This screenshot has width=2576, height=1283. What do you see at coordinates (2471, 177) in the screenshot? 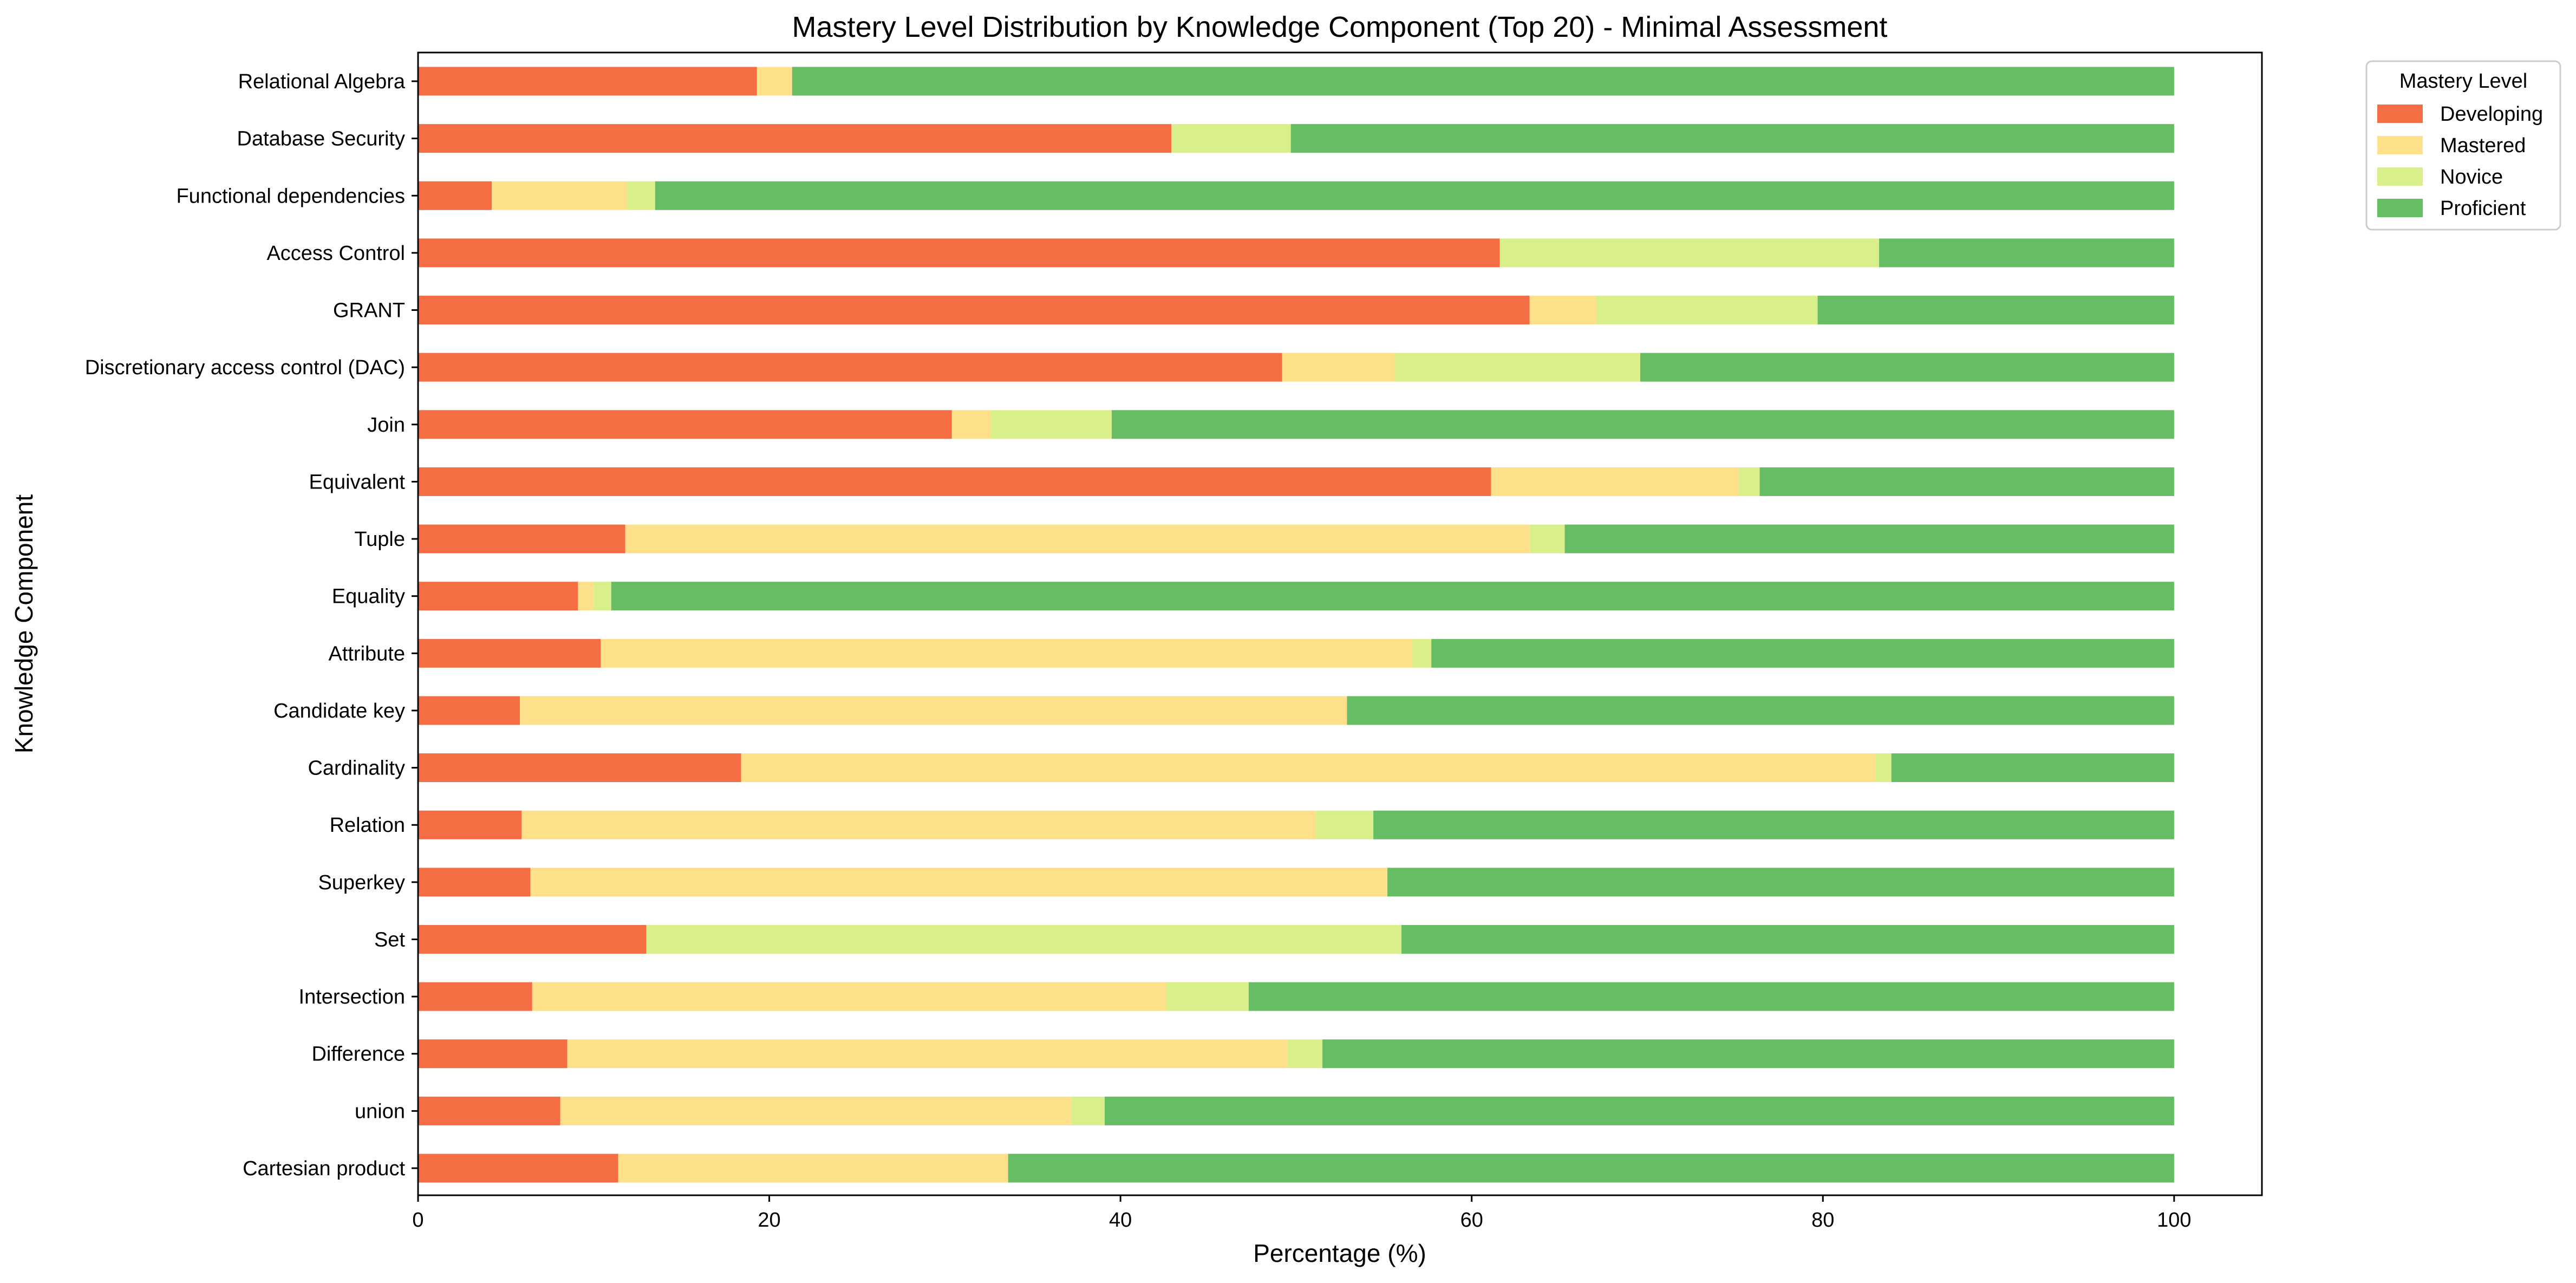
I see `legend-label-novice: Novice` at bounding box center [2471, 177].